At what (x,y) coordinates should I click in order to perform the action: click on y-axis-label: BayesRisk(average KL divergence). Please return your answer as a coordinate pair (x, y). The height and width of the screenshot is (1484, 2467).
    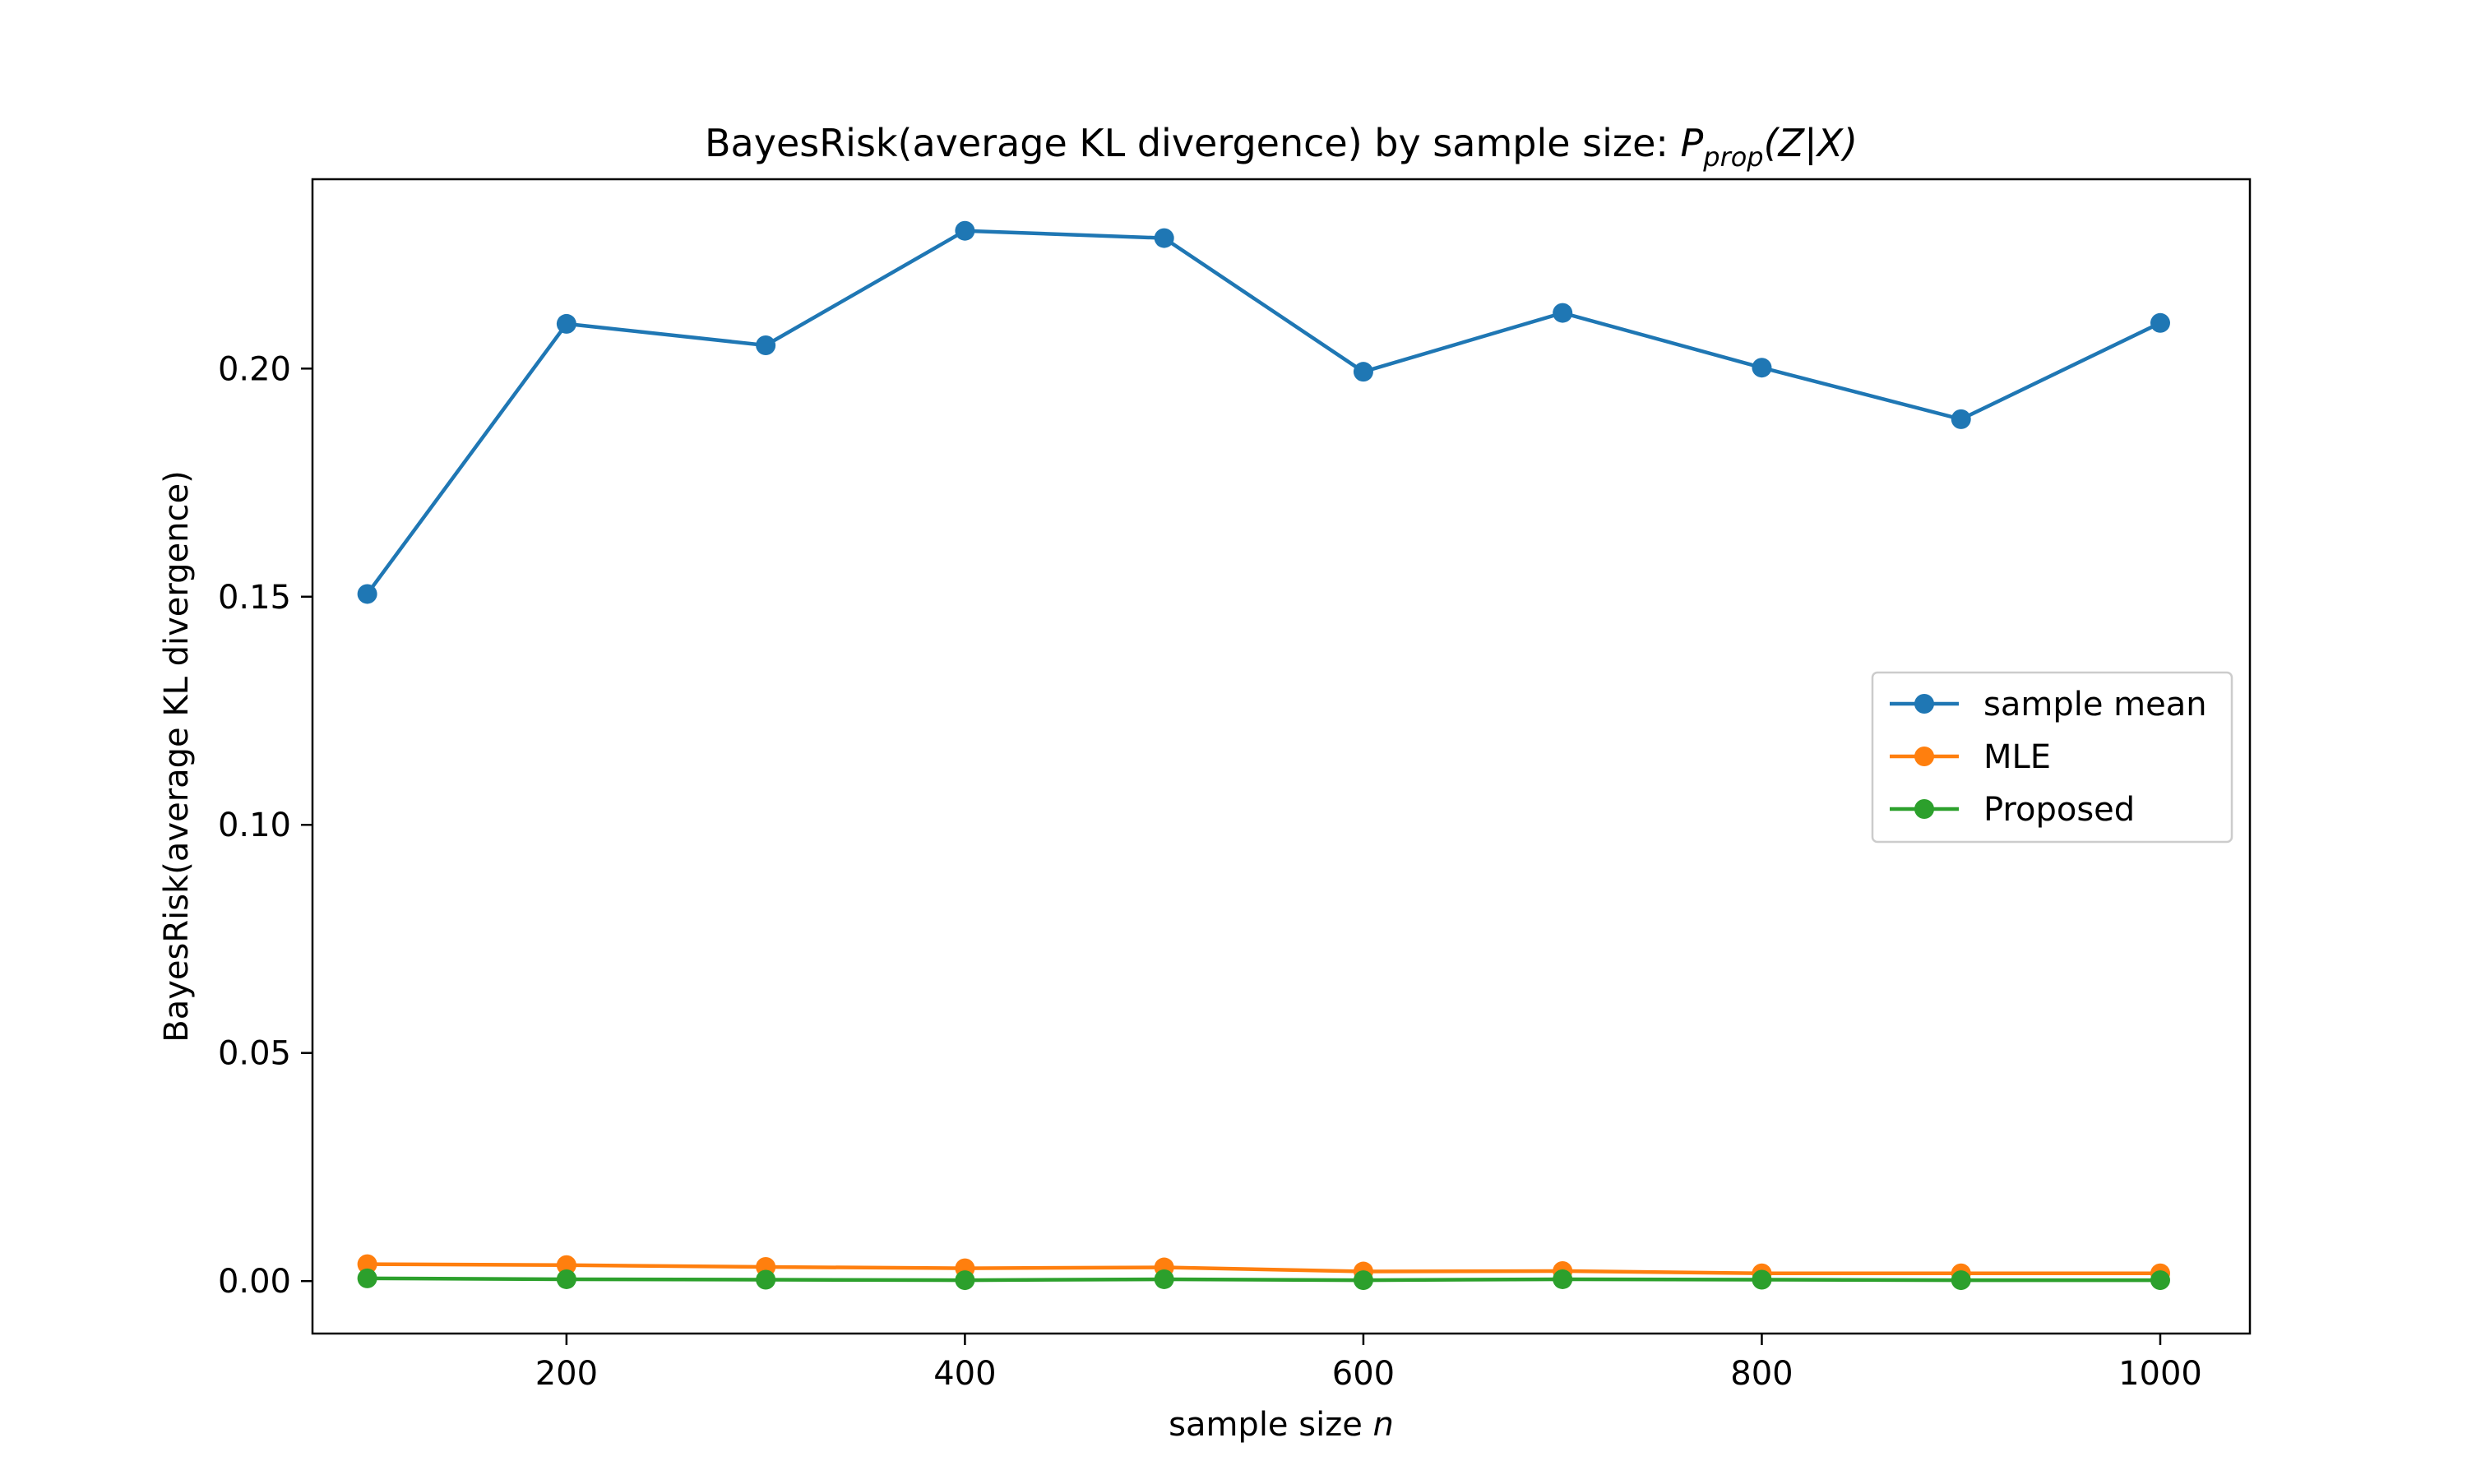
    Looking at the image, I should click on (177, 756).